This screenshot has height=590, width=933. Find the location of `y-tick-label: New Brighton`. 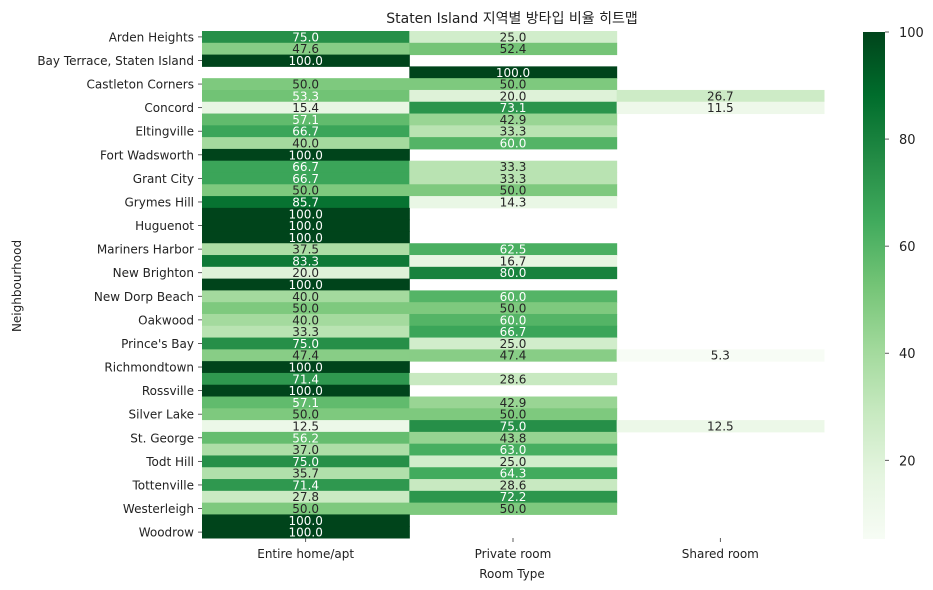

y-tick-label: New Brighton is located at coordinates (153, 273).